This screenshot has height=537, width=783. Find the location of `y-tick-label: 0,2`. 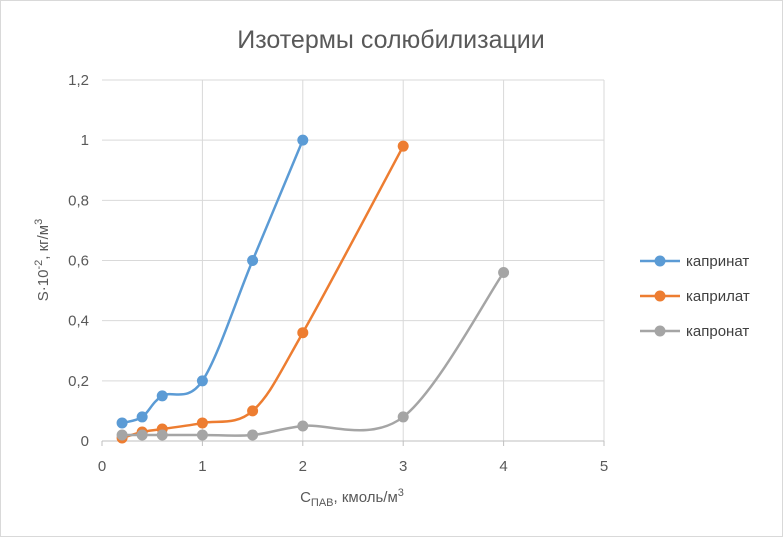

y-tick-label: 0,2 is located at coordinates (78, 381).